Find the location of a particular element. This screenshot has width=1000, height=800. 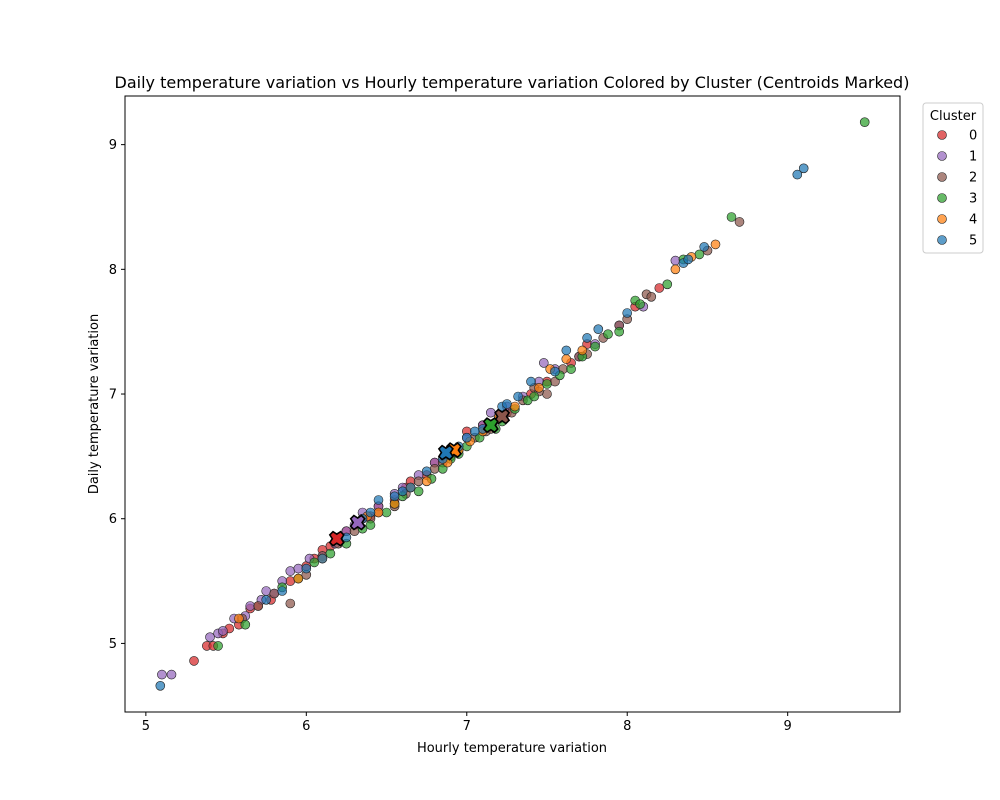

legend-box is located at coordinates (953, 178).